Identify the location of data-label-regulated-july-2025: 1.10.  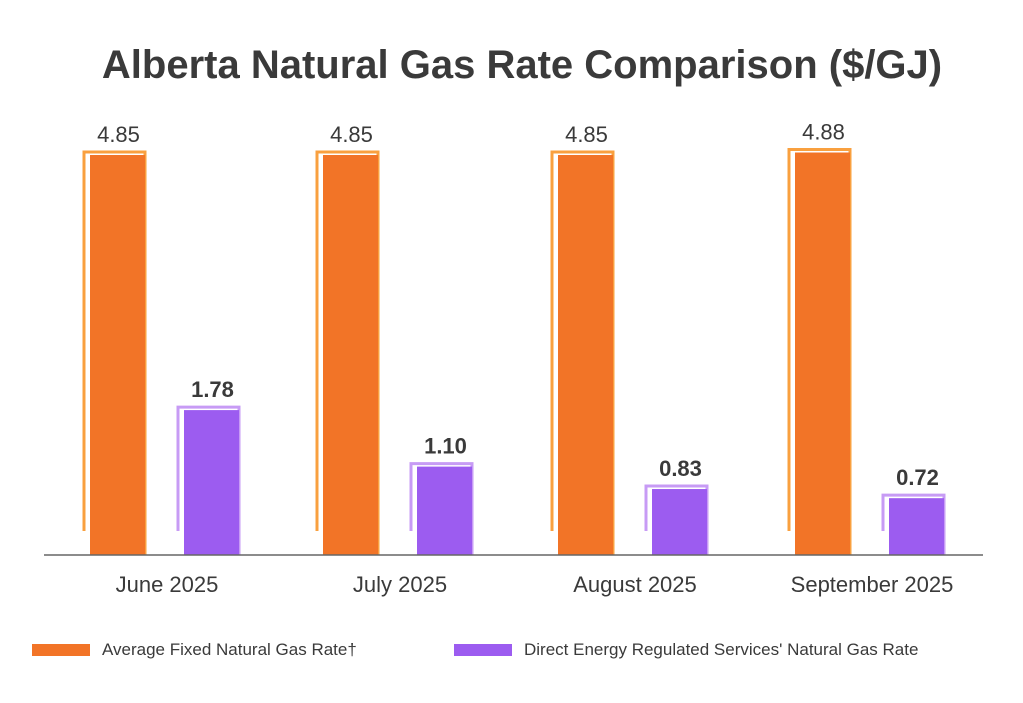
(445, 446).